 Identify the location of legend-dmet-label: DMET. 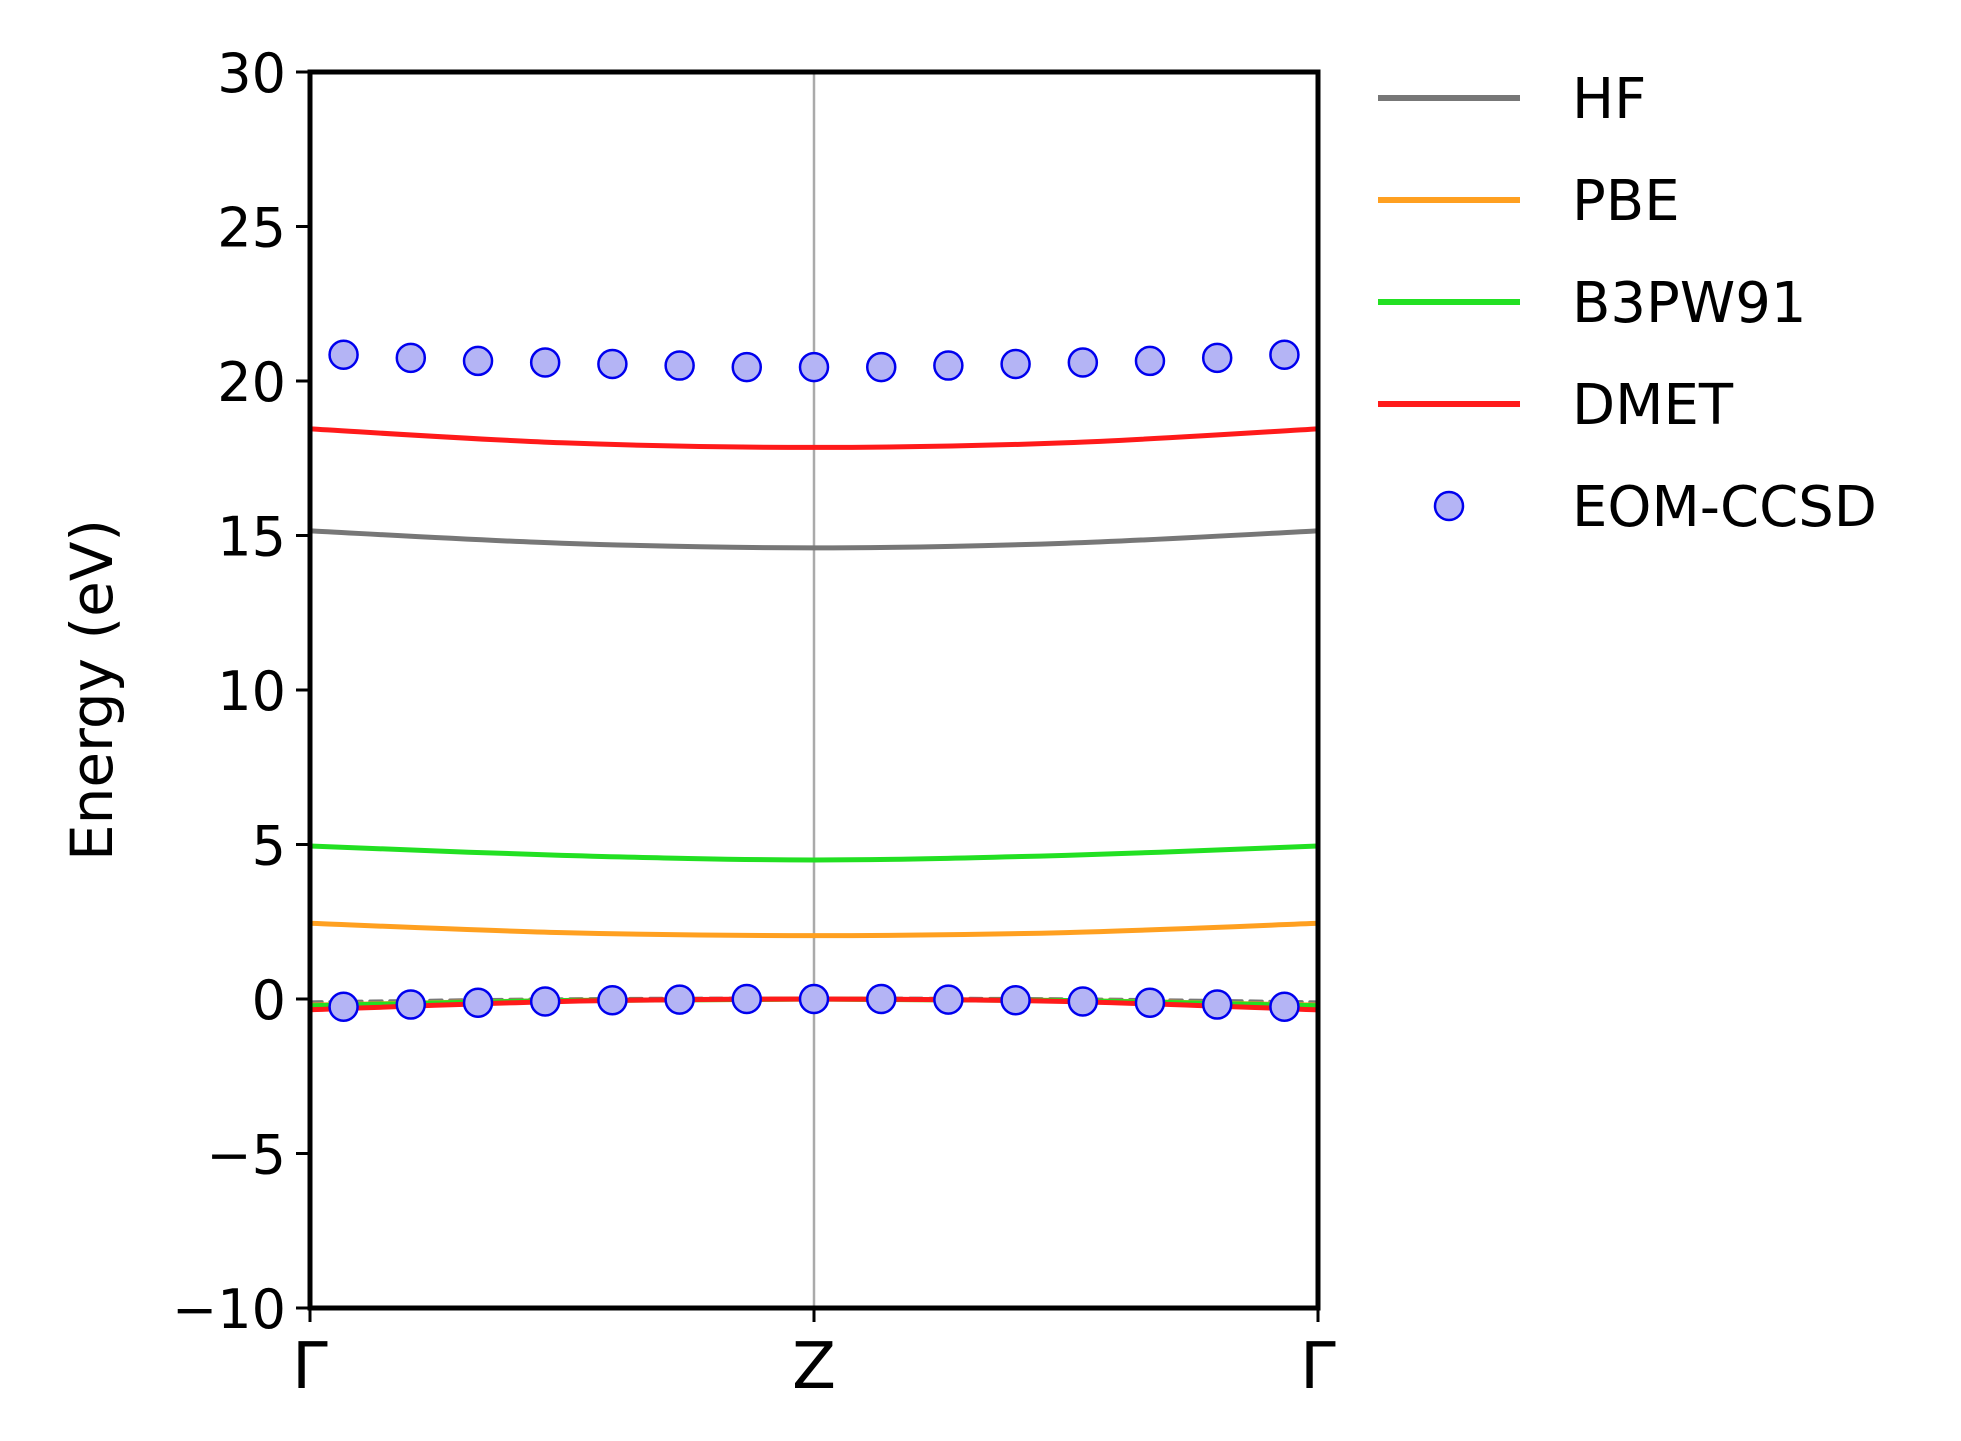
(1653, 405).